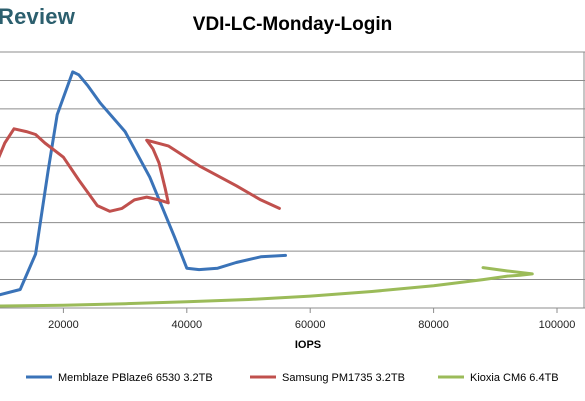  I want to click on legend-label-3: Kioxia CM6 6.4TB, so click(514, 378).